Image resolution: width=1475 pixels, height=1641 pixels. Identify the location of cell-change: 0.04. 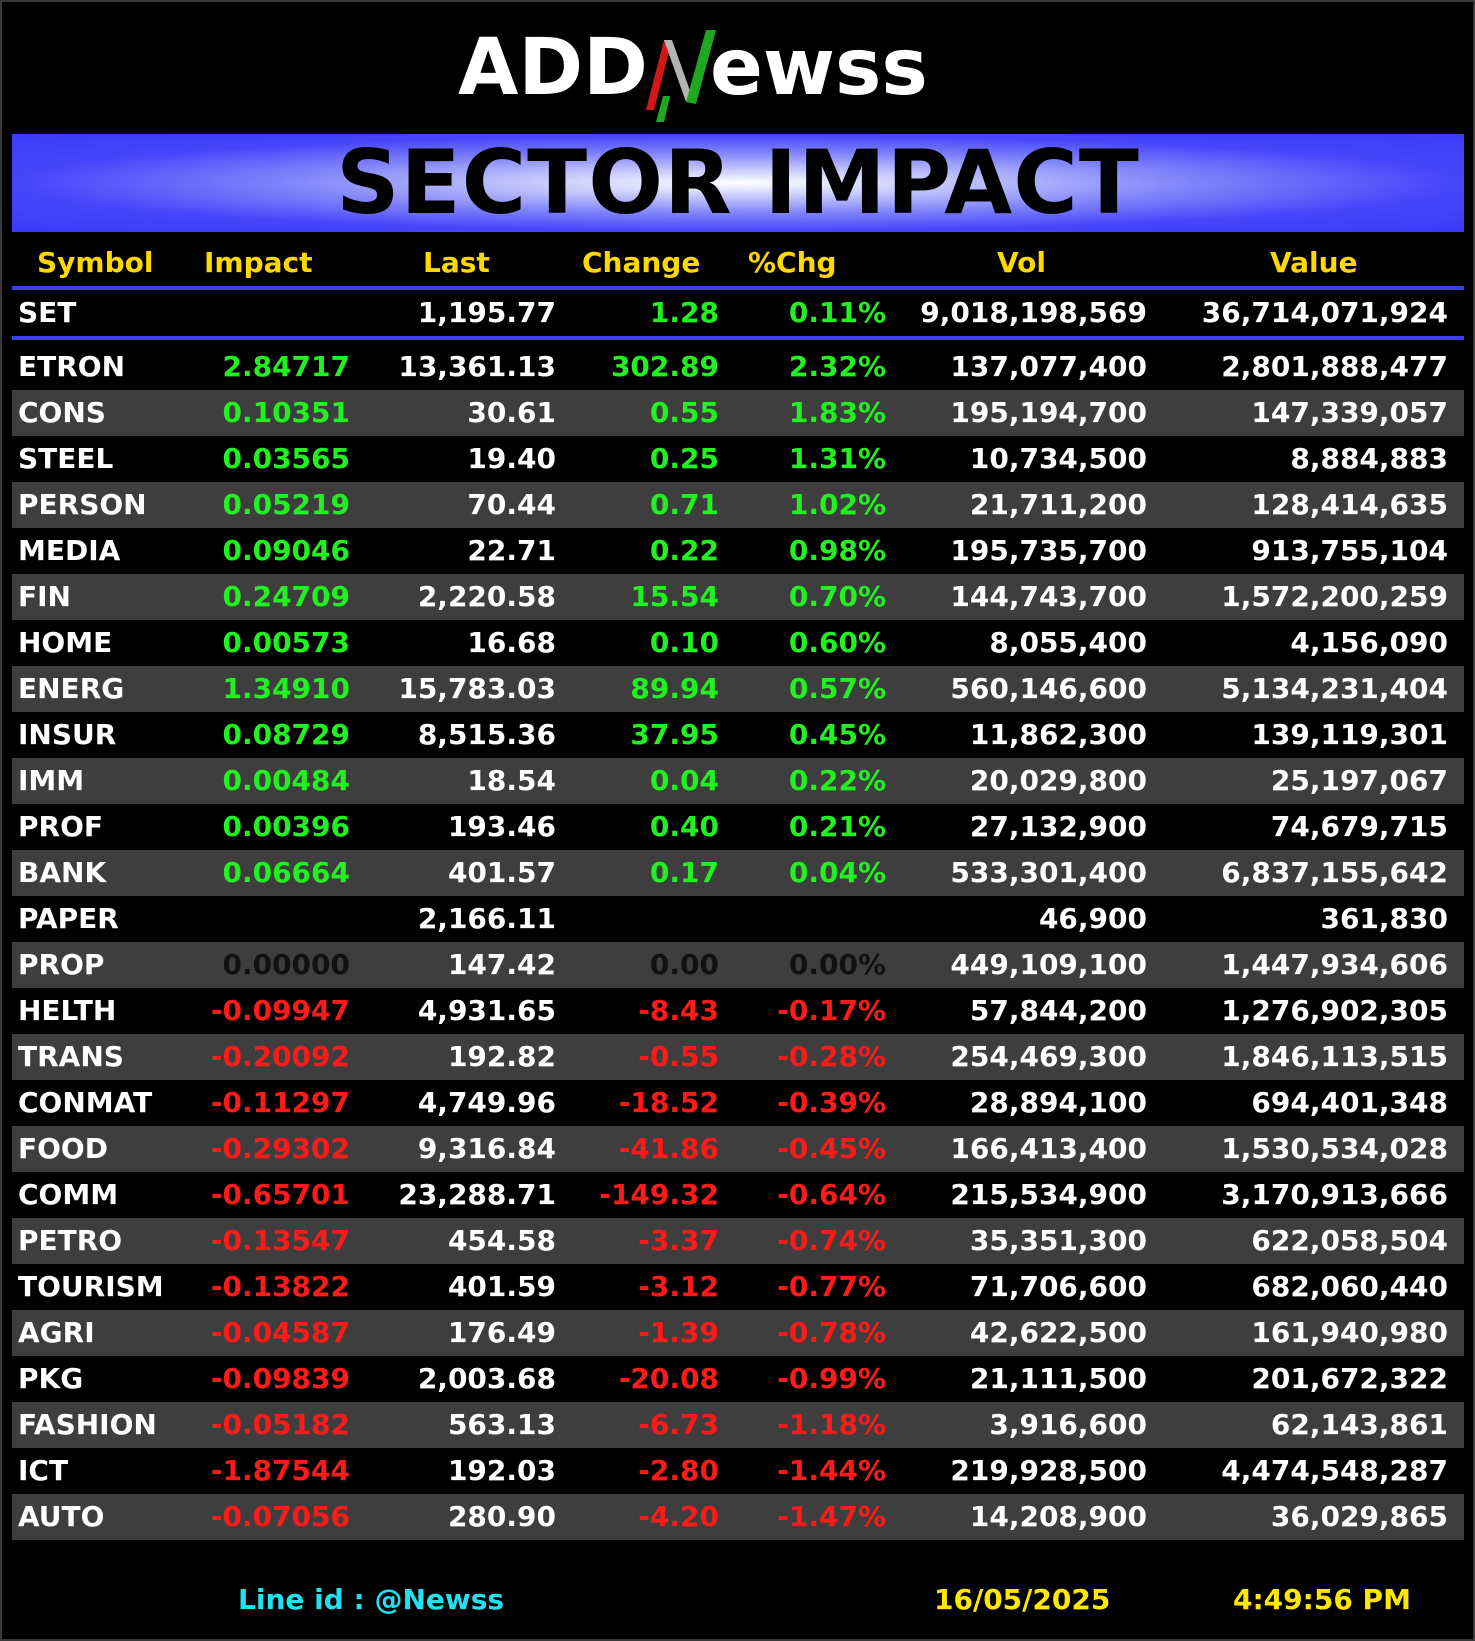
(684, 780).